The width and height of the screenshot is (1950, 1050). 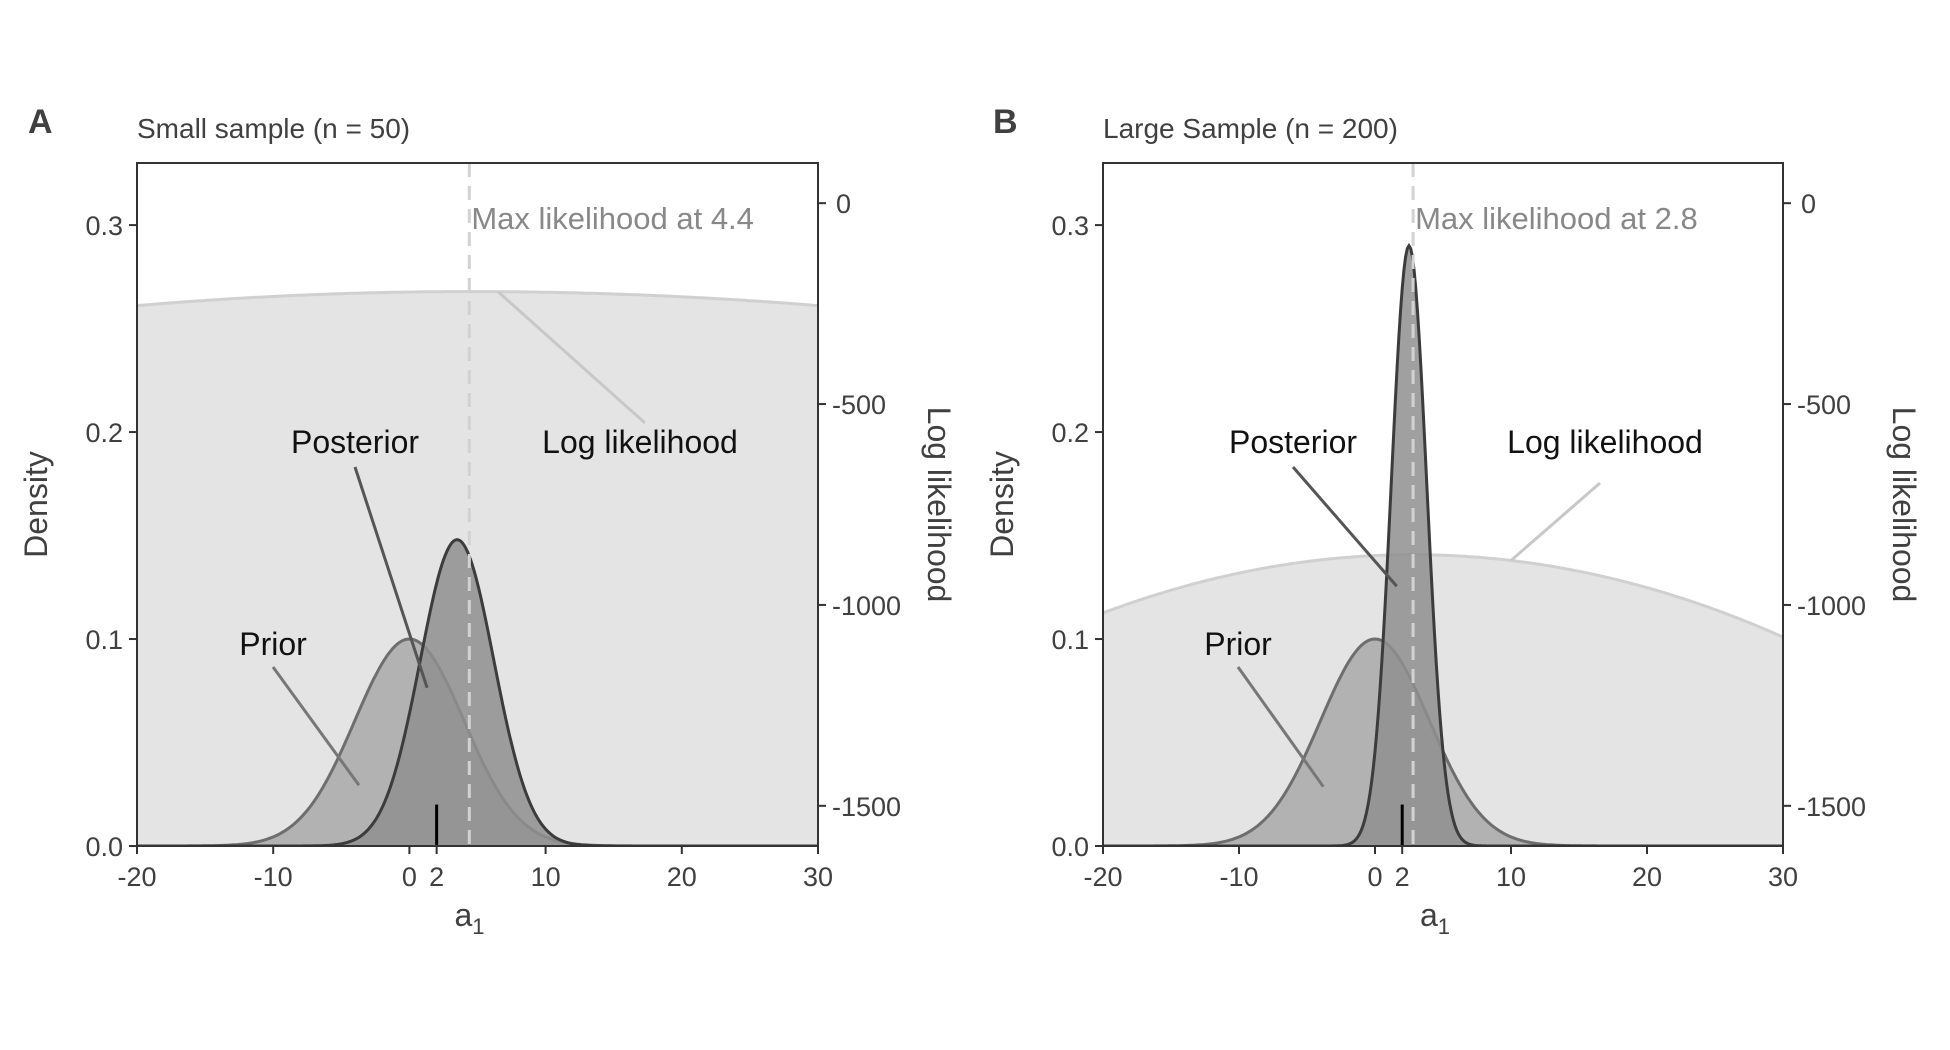 I want to click on posterior-density-area, so click(x=477, y=692).